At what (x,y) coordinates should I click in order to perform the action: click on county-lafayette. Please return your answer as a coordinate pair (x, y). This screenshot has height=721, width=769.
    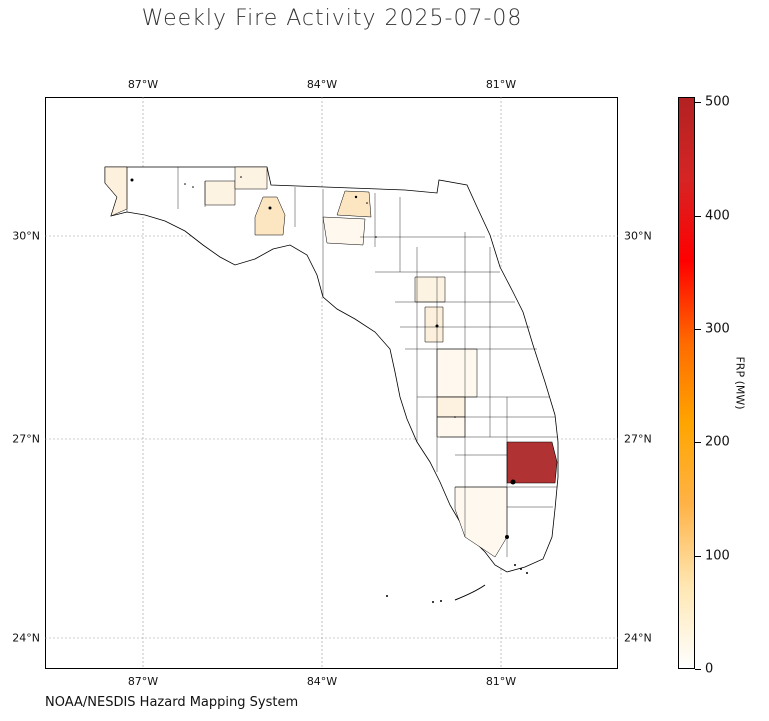
    Looking at the image, I should click on (344, 231).